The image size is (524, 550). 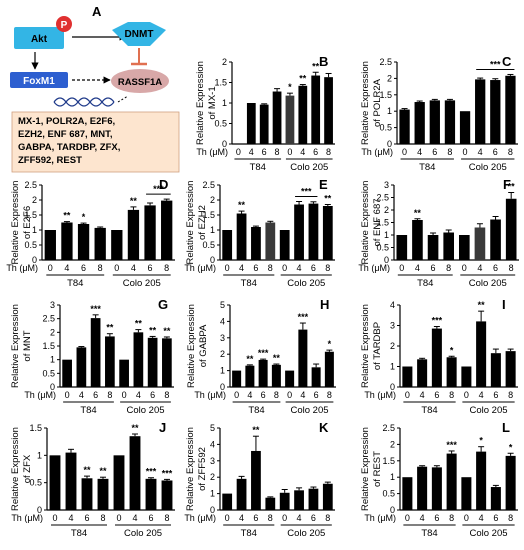 I want to click on dna-rassf-link, so click(x=123, y=99).